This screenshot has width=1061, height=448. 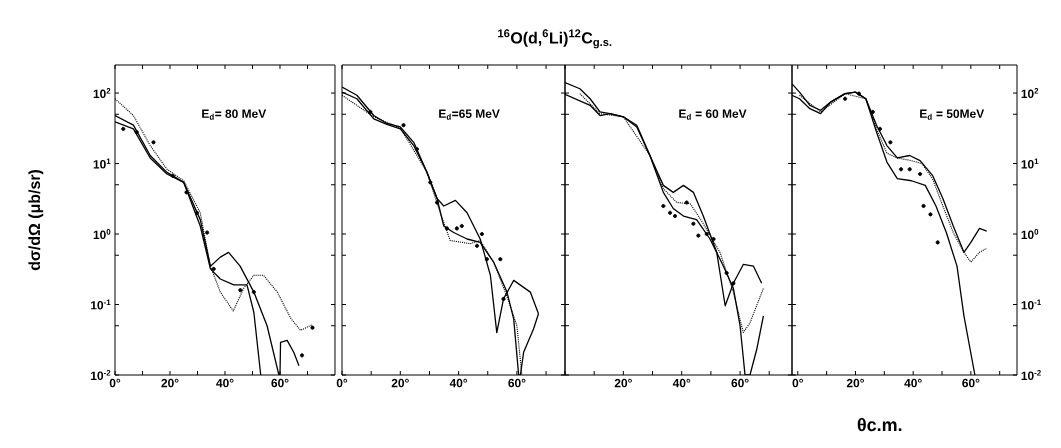 What do you see at coordinates (36, 220) in the screenshot?
I see `y-axis-title: dσ/dΩ (μb/sr)` at bounding box center [36, 220].